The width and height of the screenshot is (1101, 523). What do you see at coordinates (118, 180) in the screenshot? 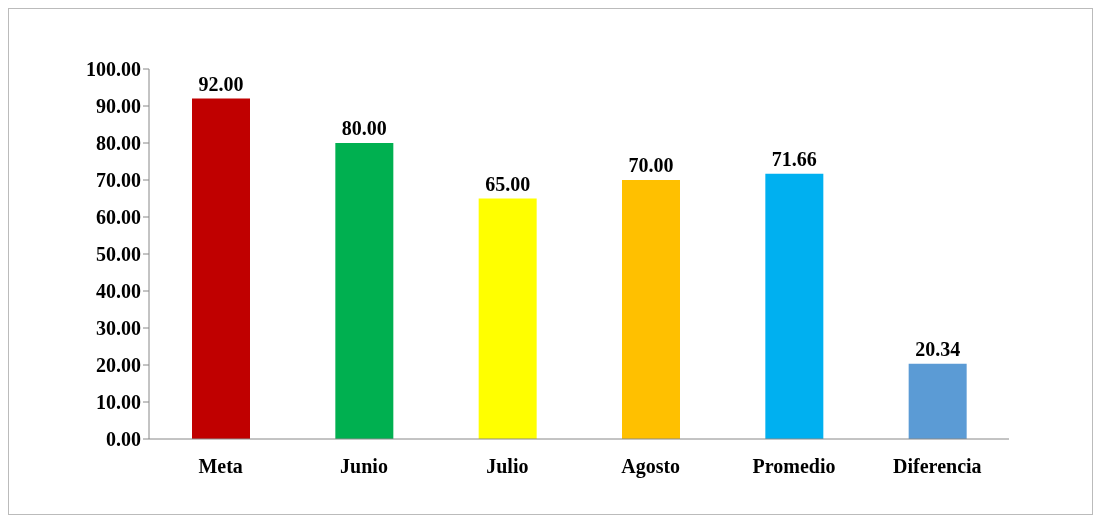
I see `y-tick-label: 70.00` at bounding box center [118, 180].